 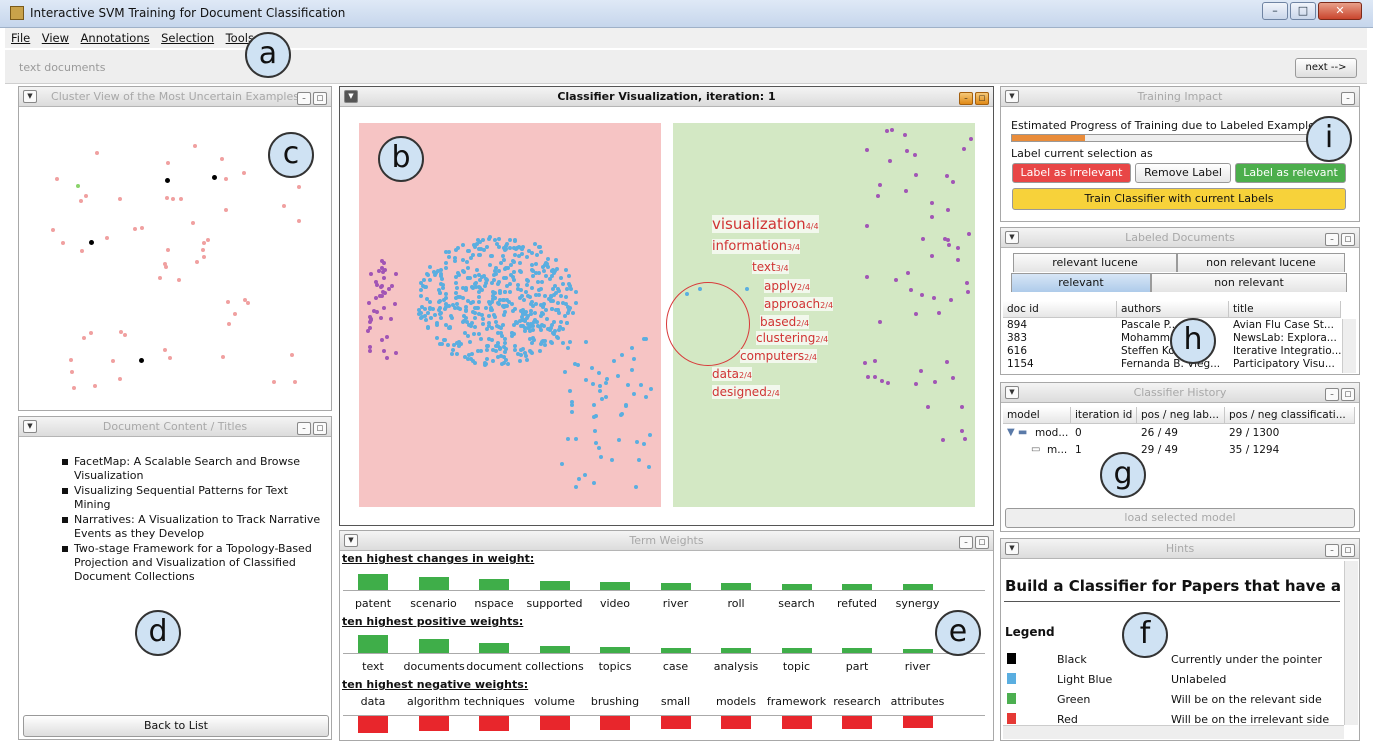 I want to click on label-irrelevant-button: Label as irrelevant, so click(x=1071, y=173).